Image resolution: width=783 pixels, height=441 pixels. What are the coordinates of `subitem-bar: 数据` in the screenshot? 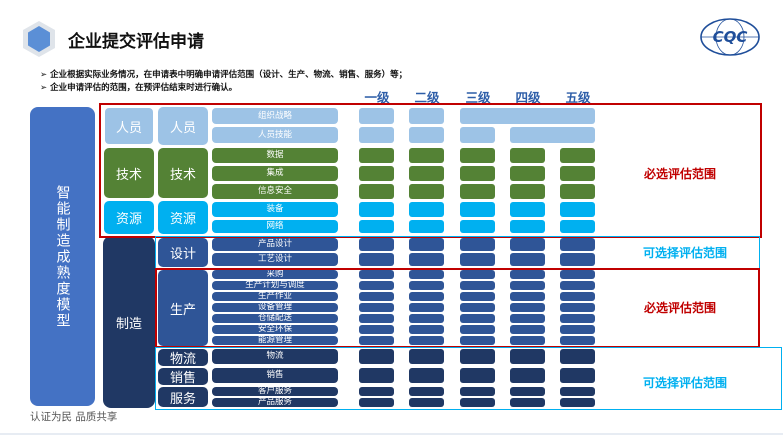 It's located at (275, 155).